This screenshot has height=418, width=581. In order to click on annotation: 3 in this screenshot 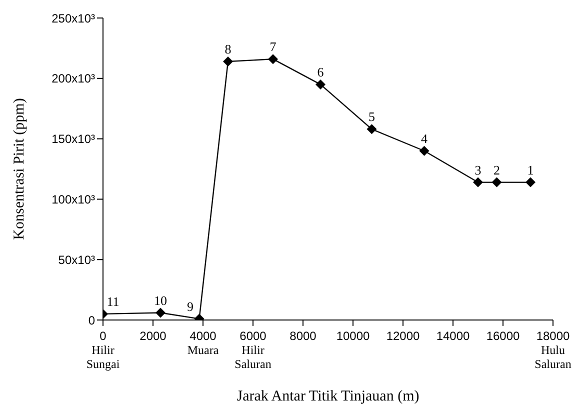, I will do `click(478, 170)`.